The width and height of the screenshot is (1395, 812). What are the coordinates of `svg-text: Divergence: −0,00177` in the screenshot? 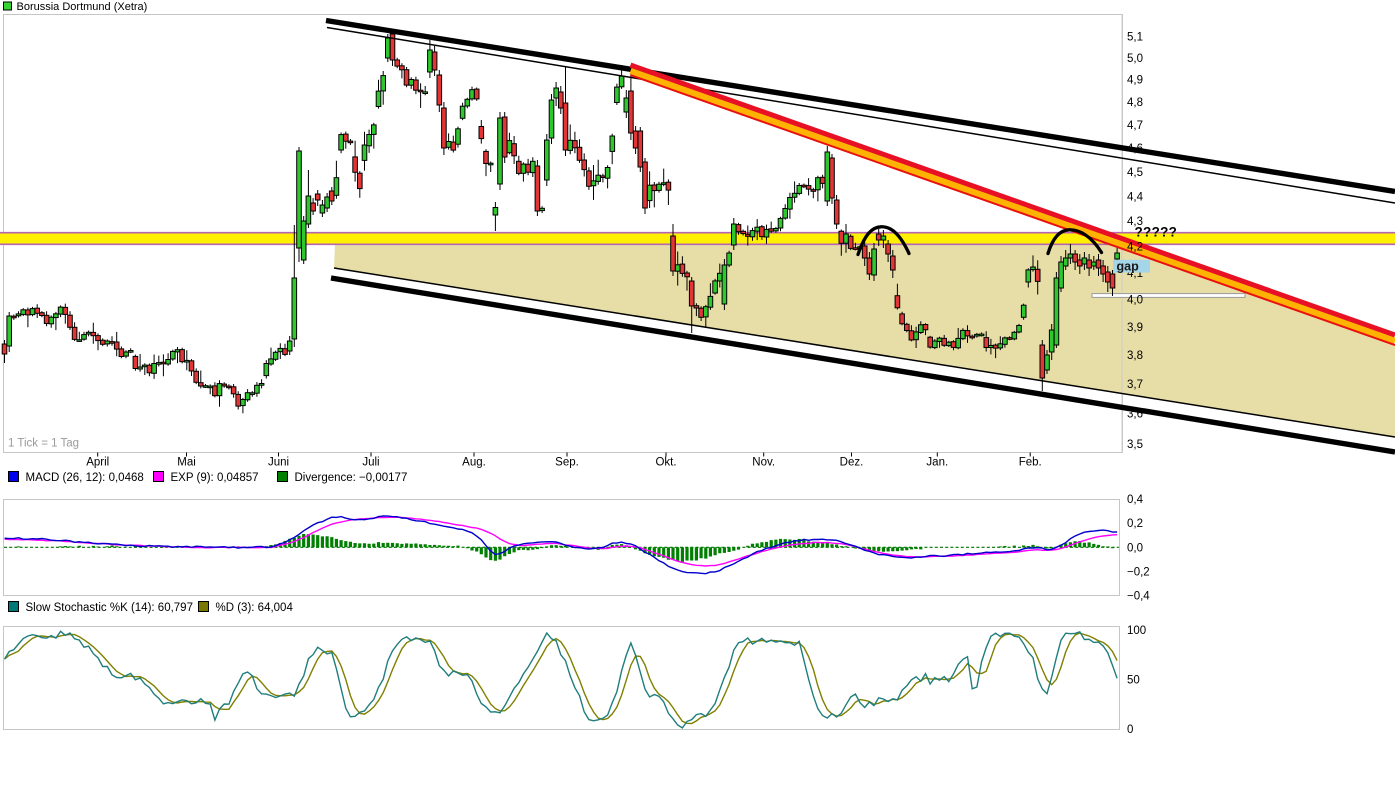 It's located at (351, 478).